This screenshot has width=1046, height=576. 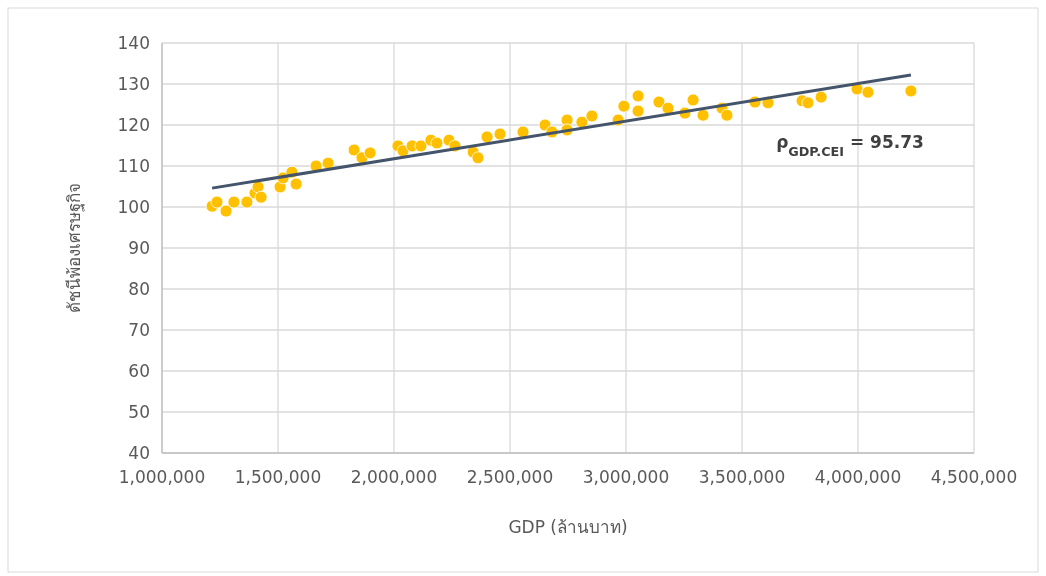 I want to click on x-tick-label: 3,000,000, so click(x=626, y=477).